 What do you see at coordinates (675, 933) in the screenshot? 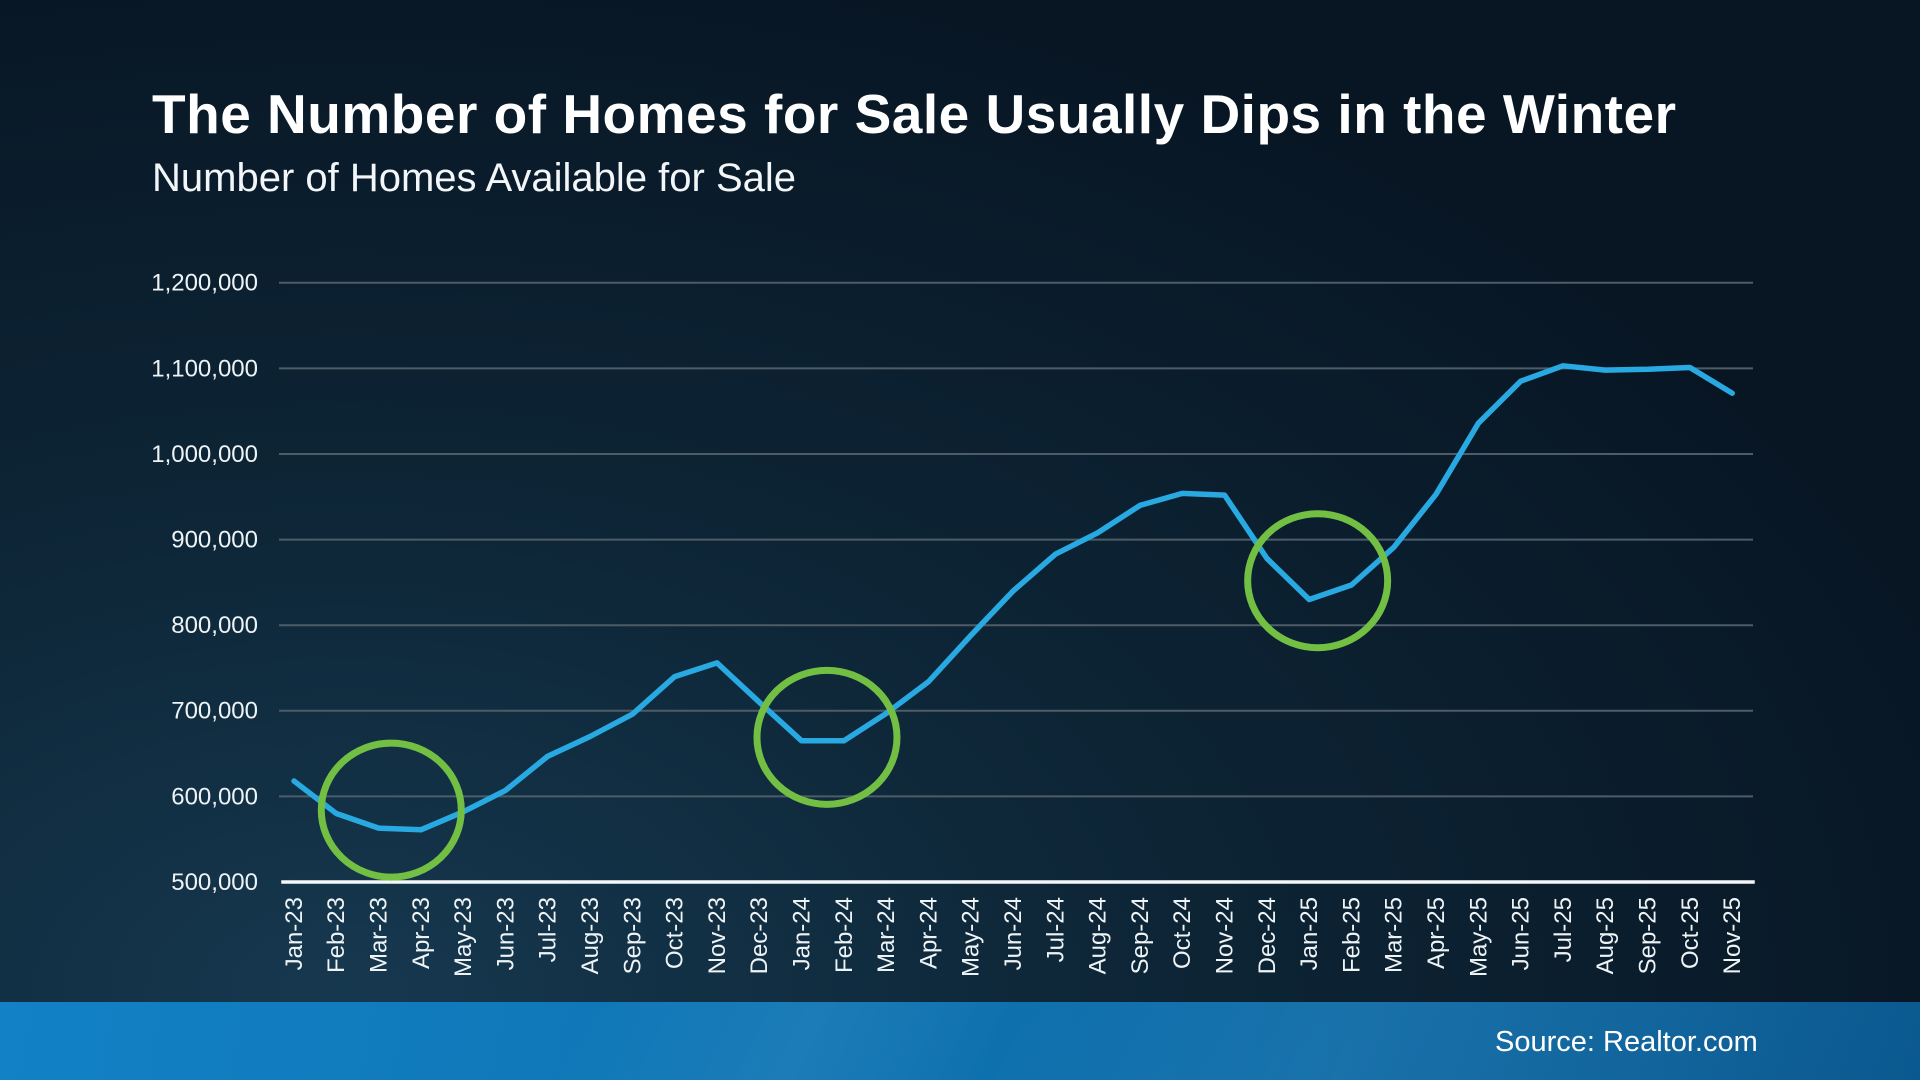
I see `x-tick-label: Oct-23` at bounding box center [675, 933].